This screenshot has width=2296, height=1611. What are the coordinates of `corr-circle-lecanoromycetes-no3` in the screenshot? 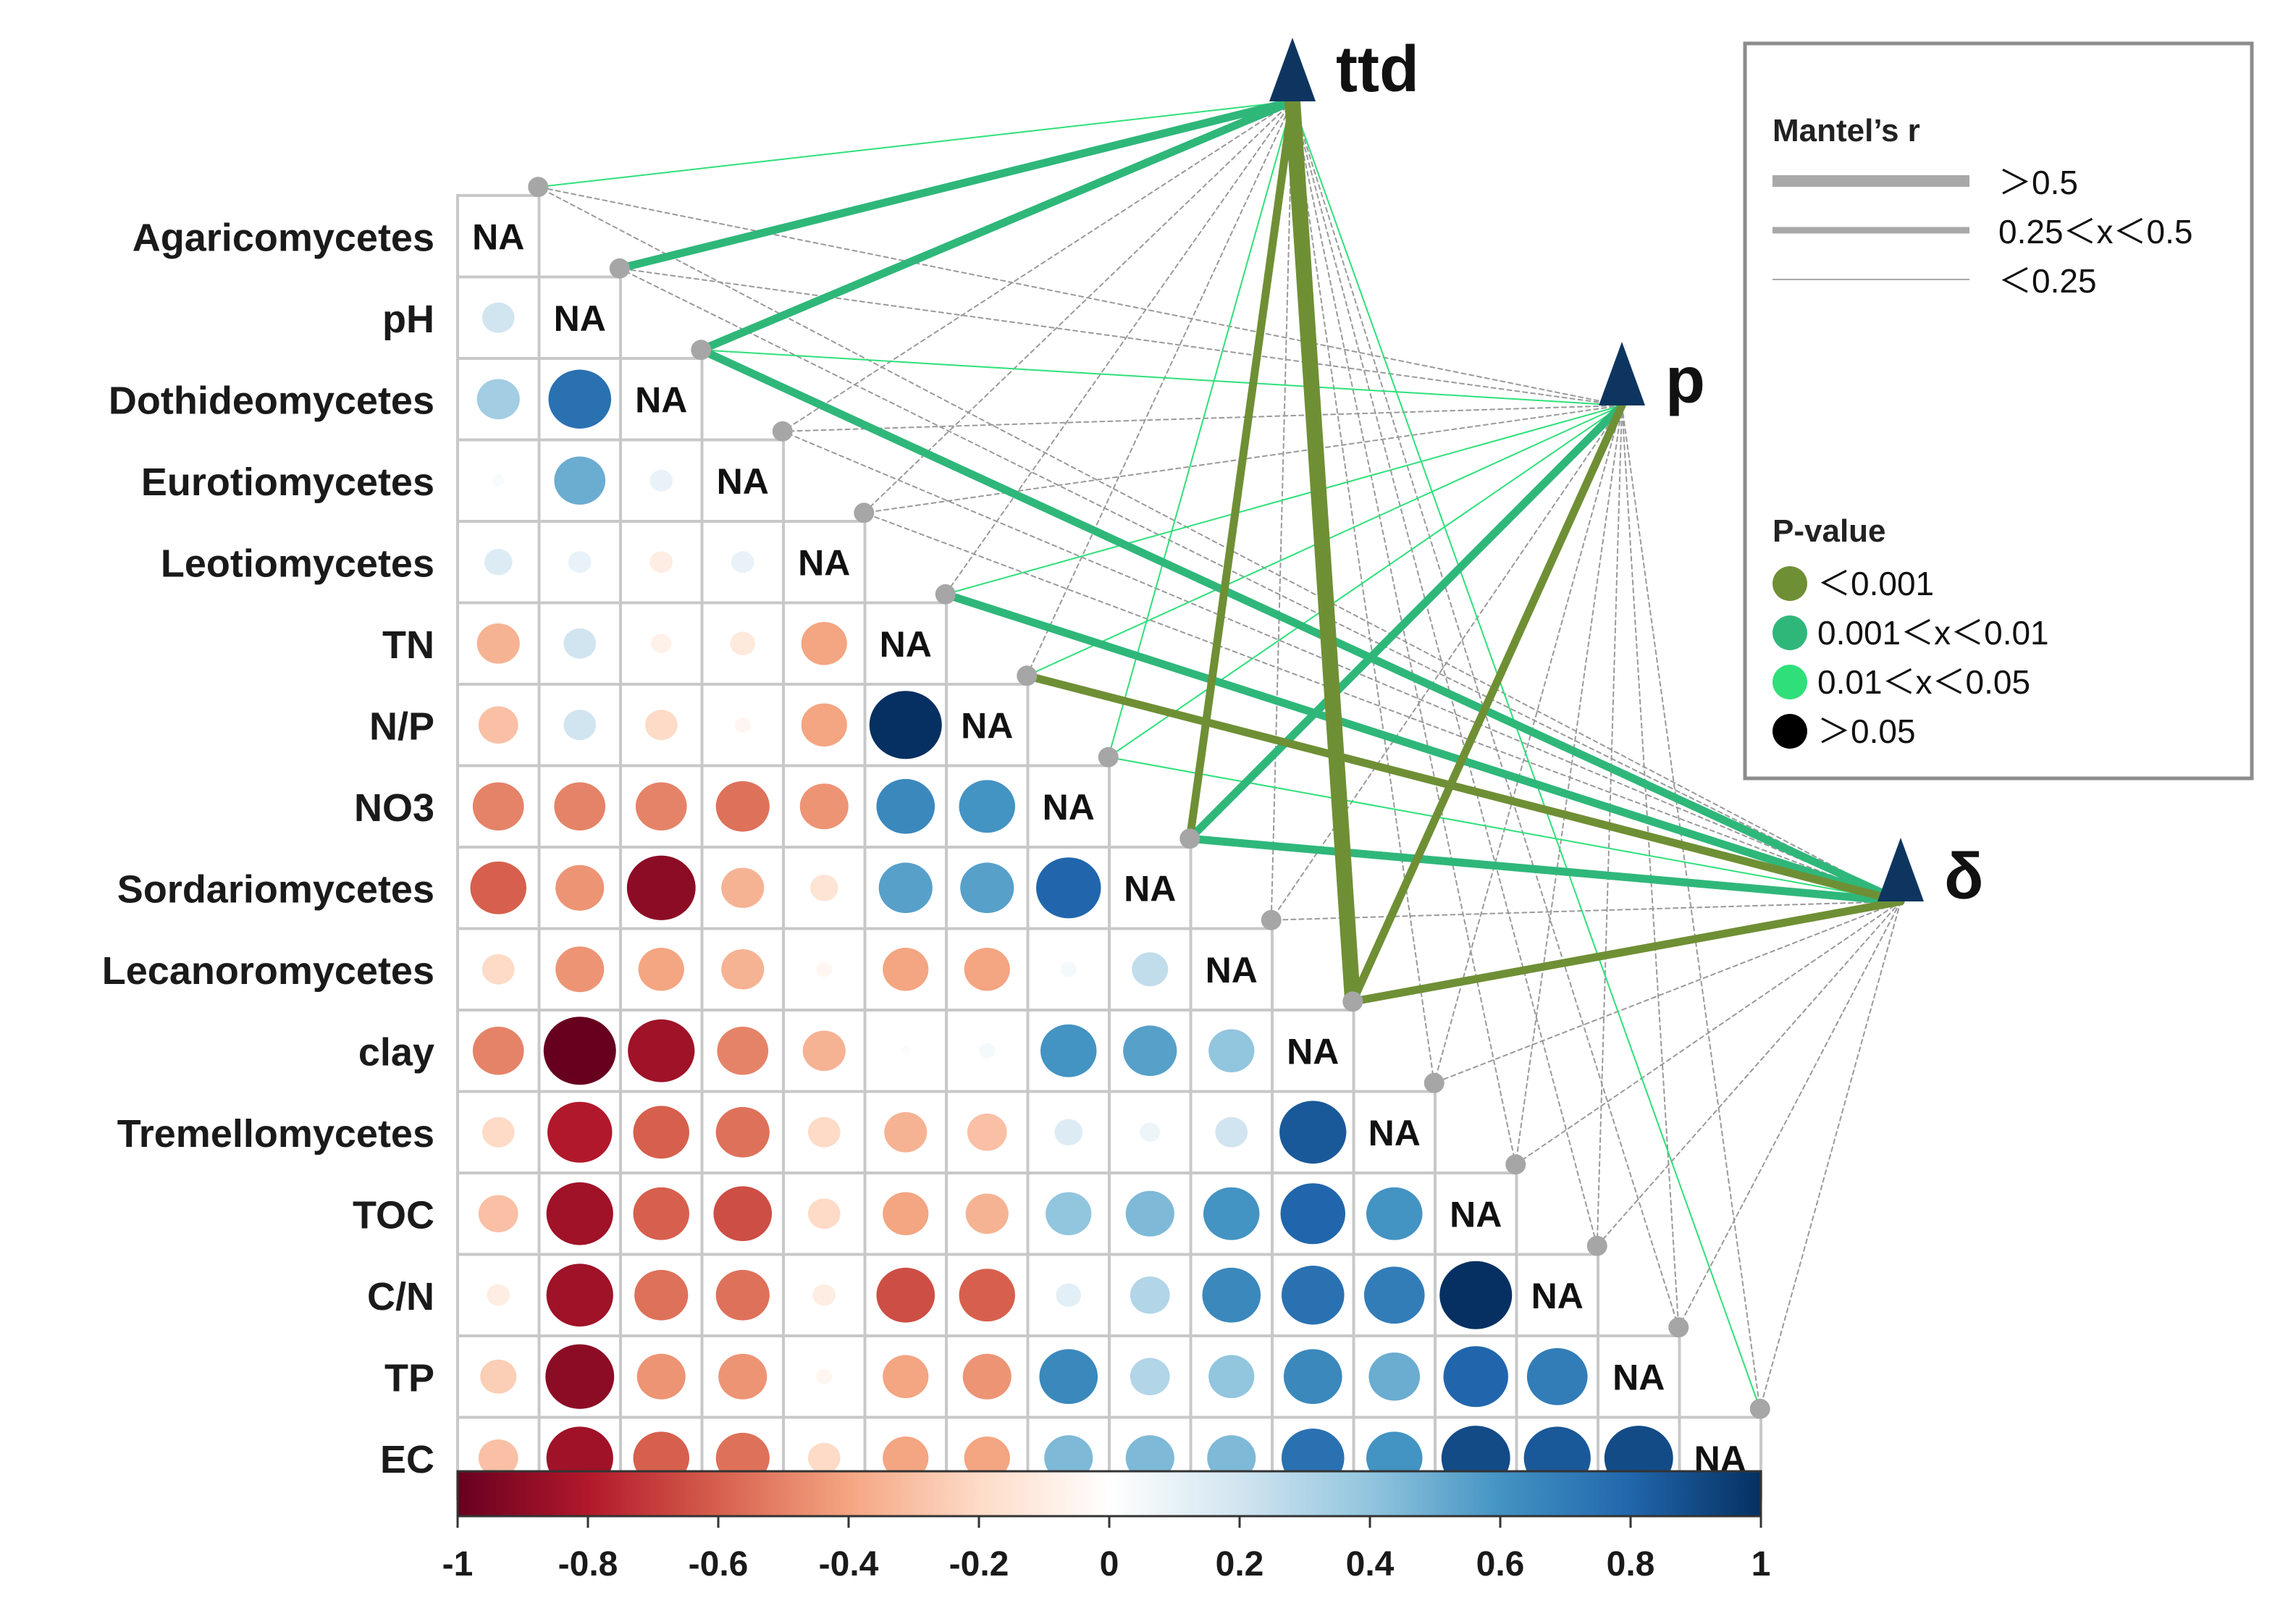 It's located at (1069, 969).